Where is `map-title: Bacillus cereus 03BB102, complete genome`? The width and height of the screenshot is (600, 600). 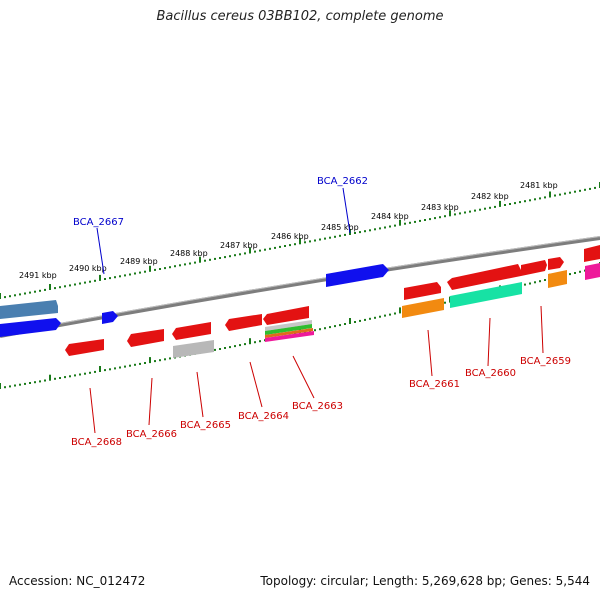 map-title: Bacillus cereus 03BB102, complete genome is located at coordinates (300, 16).